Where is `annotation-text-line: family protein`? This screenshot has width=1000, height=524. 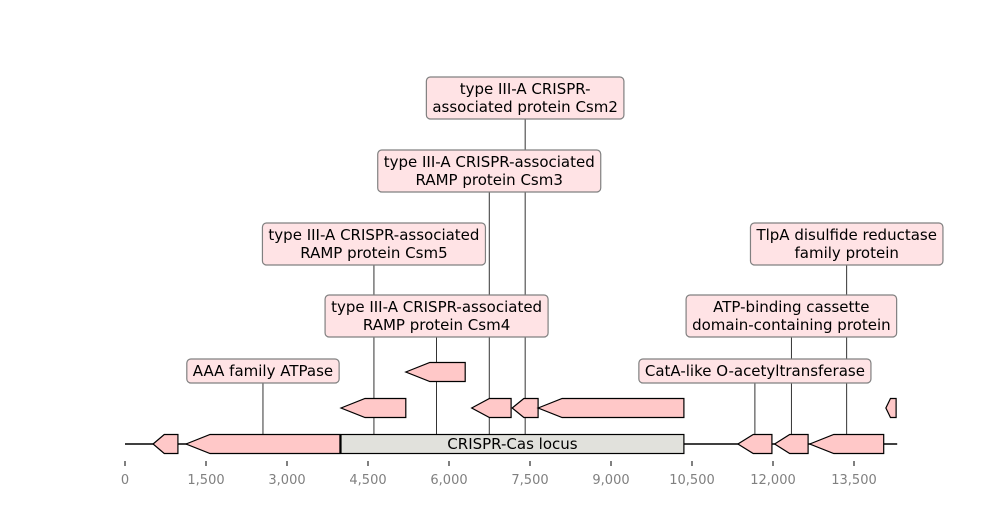
annotation-text-line: family protein is located at coordinates (847, 253).